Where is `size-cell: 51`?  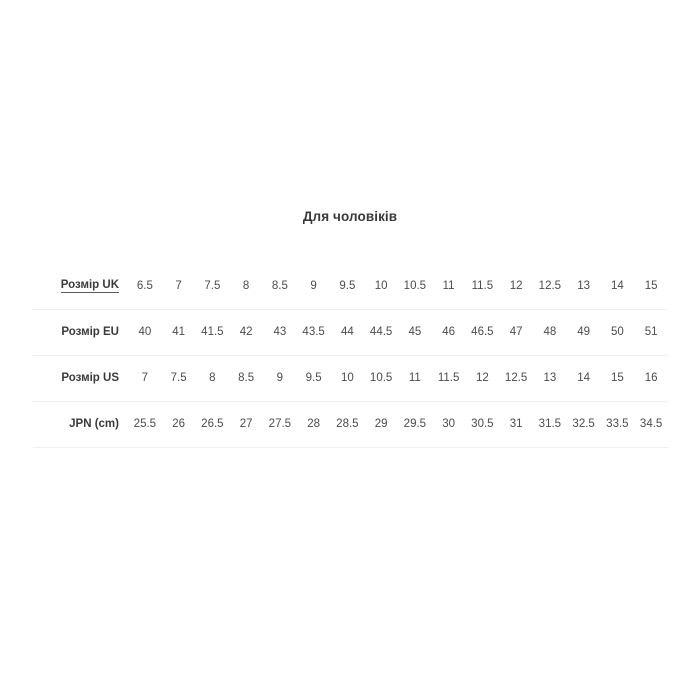
size-cell: 51 is located at coordinates (651, 331).